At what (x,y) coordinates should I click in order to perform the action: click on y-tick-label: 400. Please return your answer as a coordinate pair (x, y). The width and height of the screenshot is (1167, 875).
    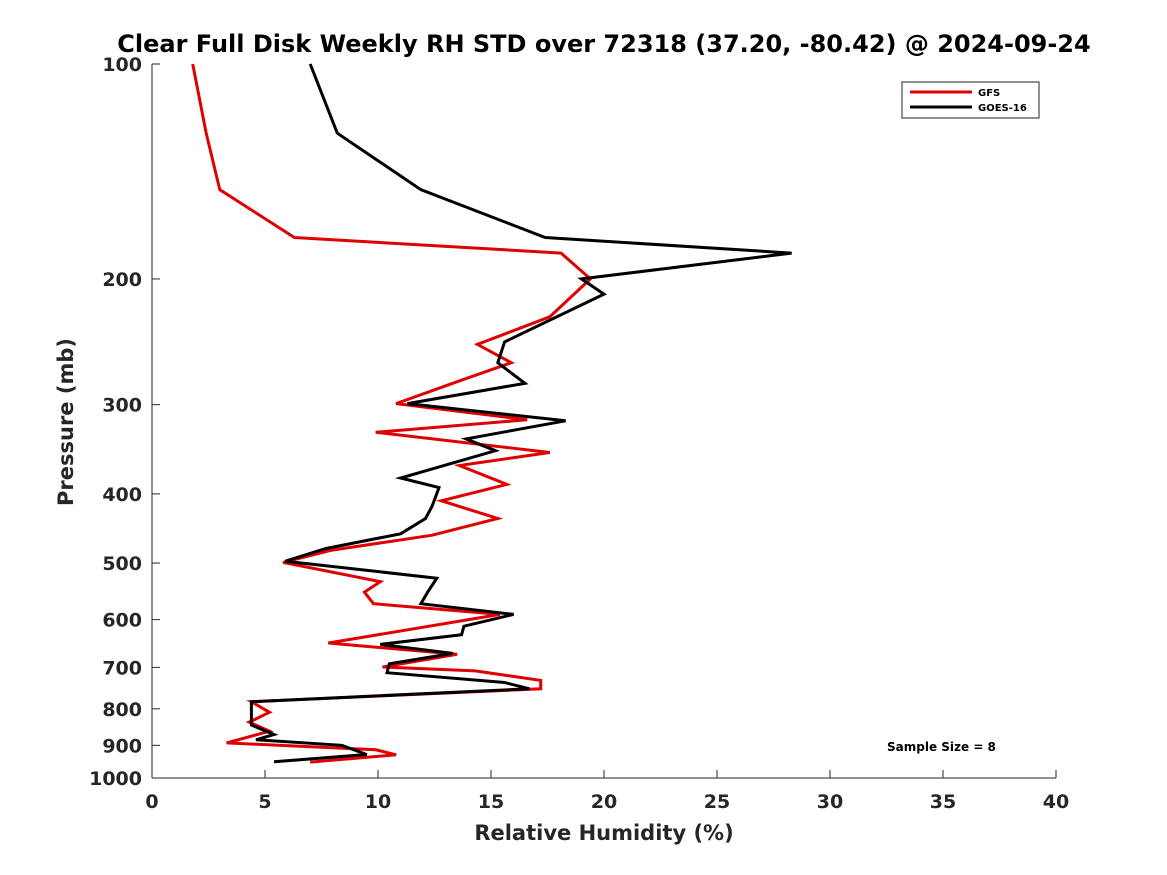
    Looking at the image, I should click on (122, 495).